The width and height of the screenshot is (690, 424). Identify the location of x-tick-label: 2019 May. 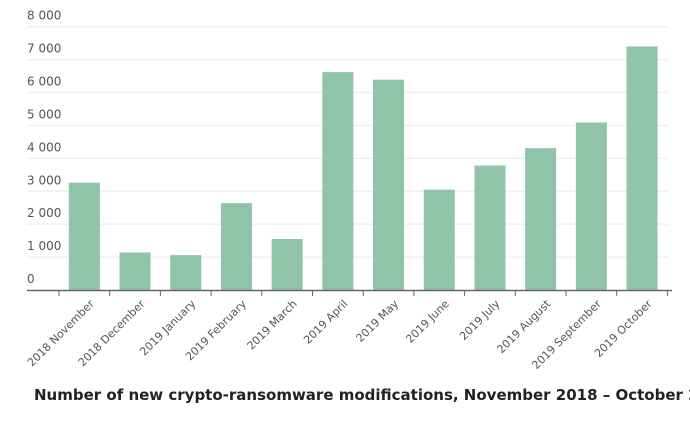
(378, 321).